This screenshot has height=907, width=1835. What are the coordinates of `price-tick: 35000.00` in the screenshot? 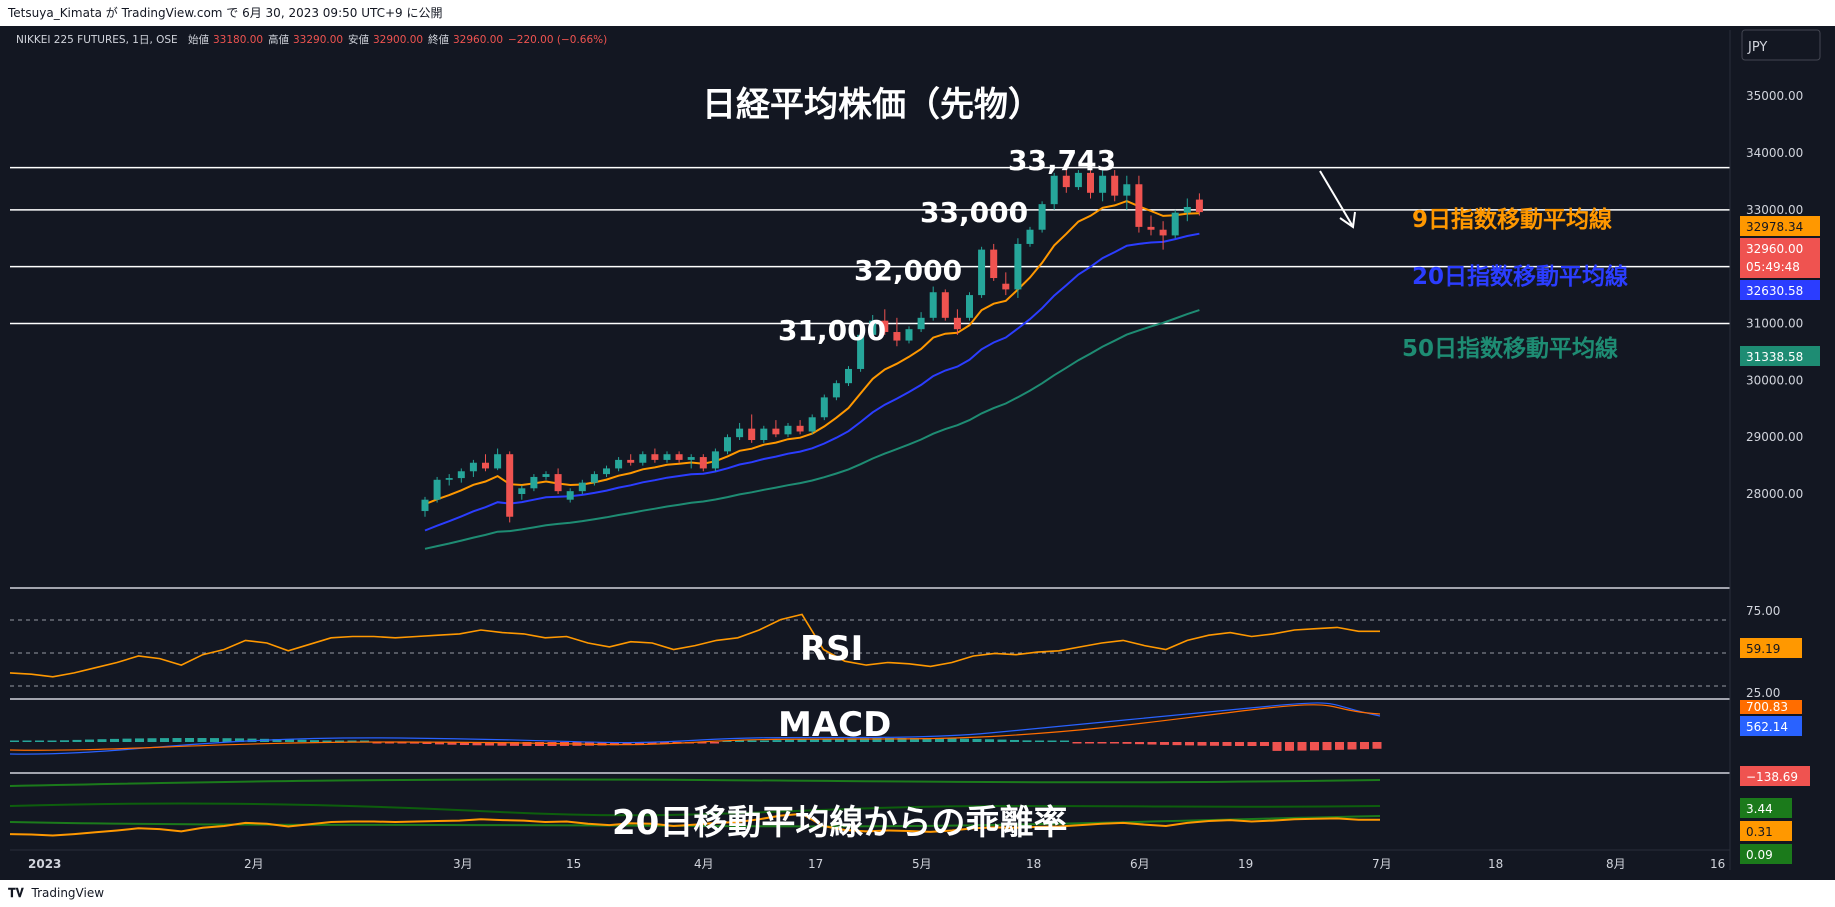 It's located at (1774, 96).